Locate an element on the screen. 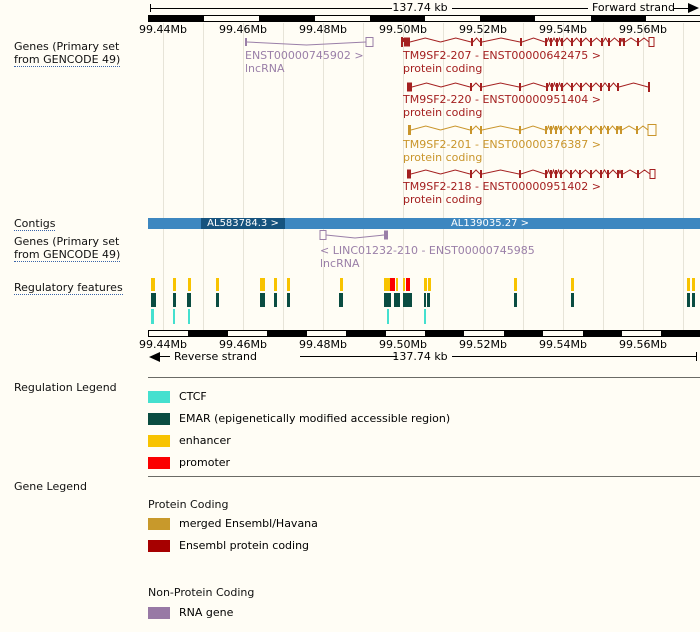  gene-legend-header-protein-coding: Protein Coding is located at coordinates (188, 504).